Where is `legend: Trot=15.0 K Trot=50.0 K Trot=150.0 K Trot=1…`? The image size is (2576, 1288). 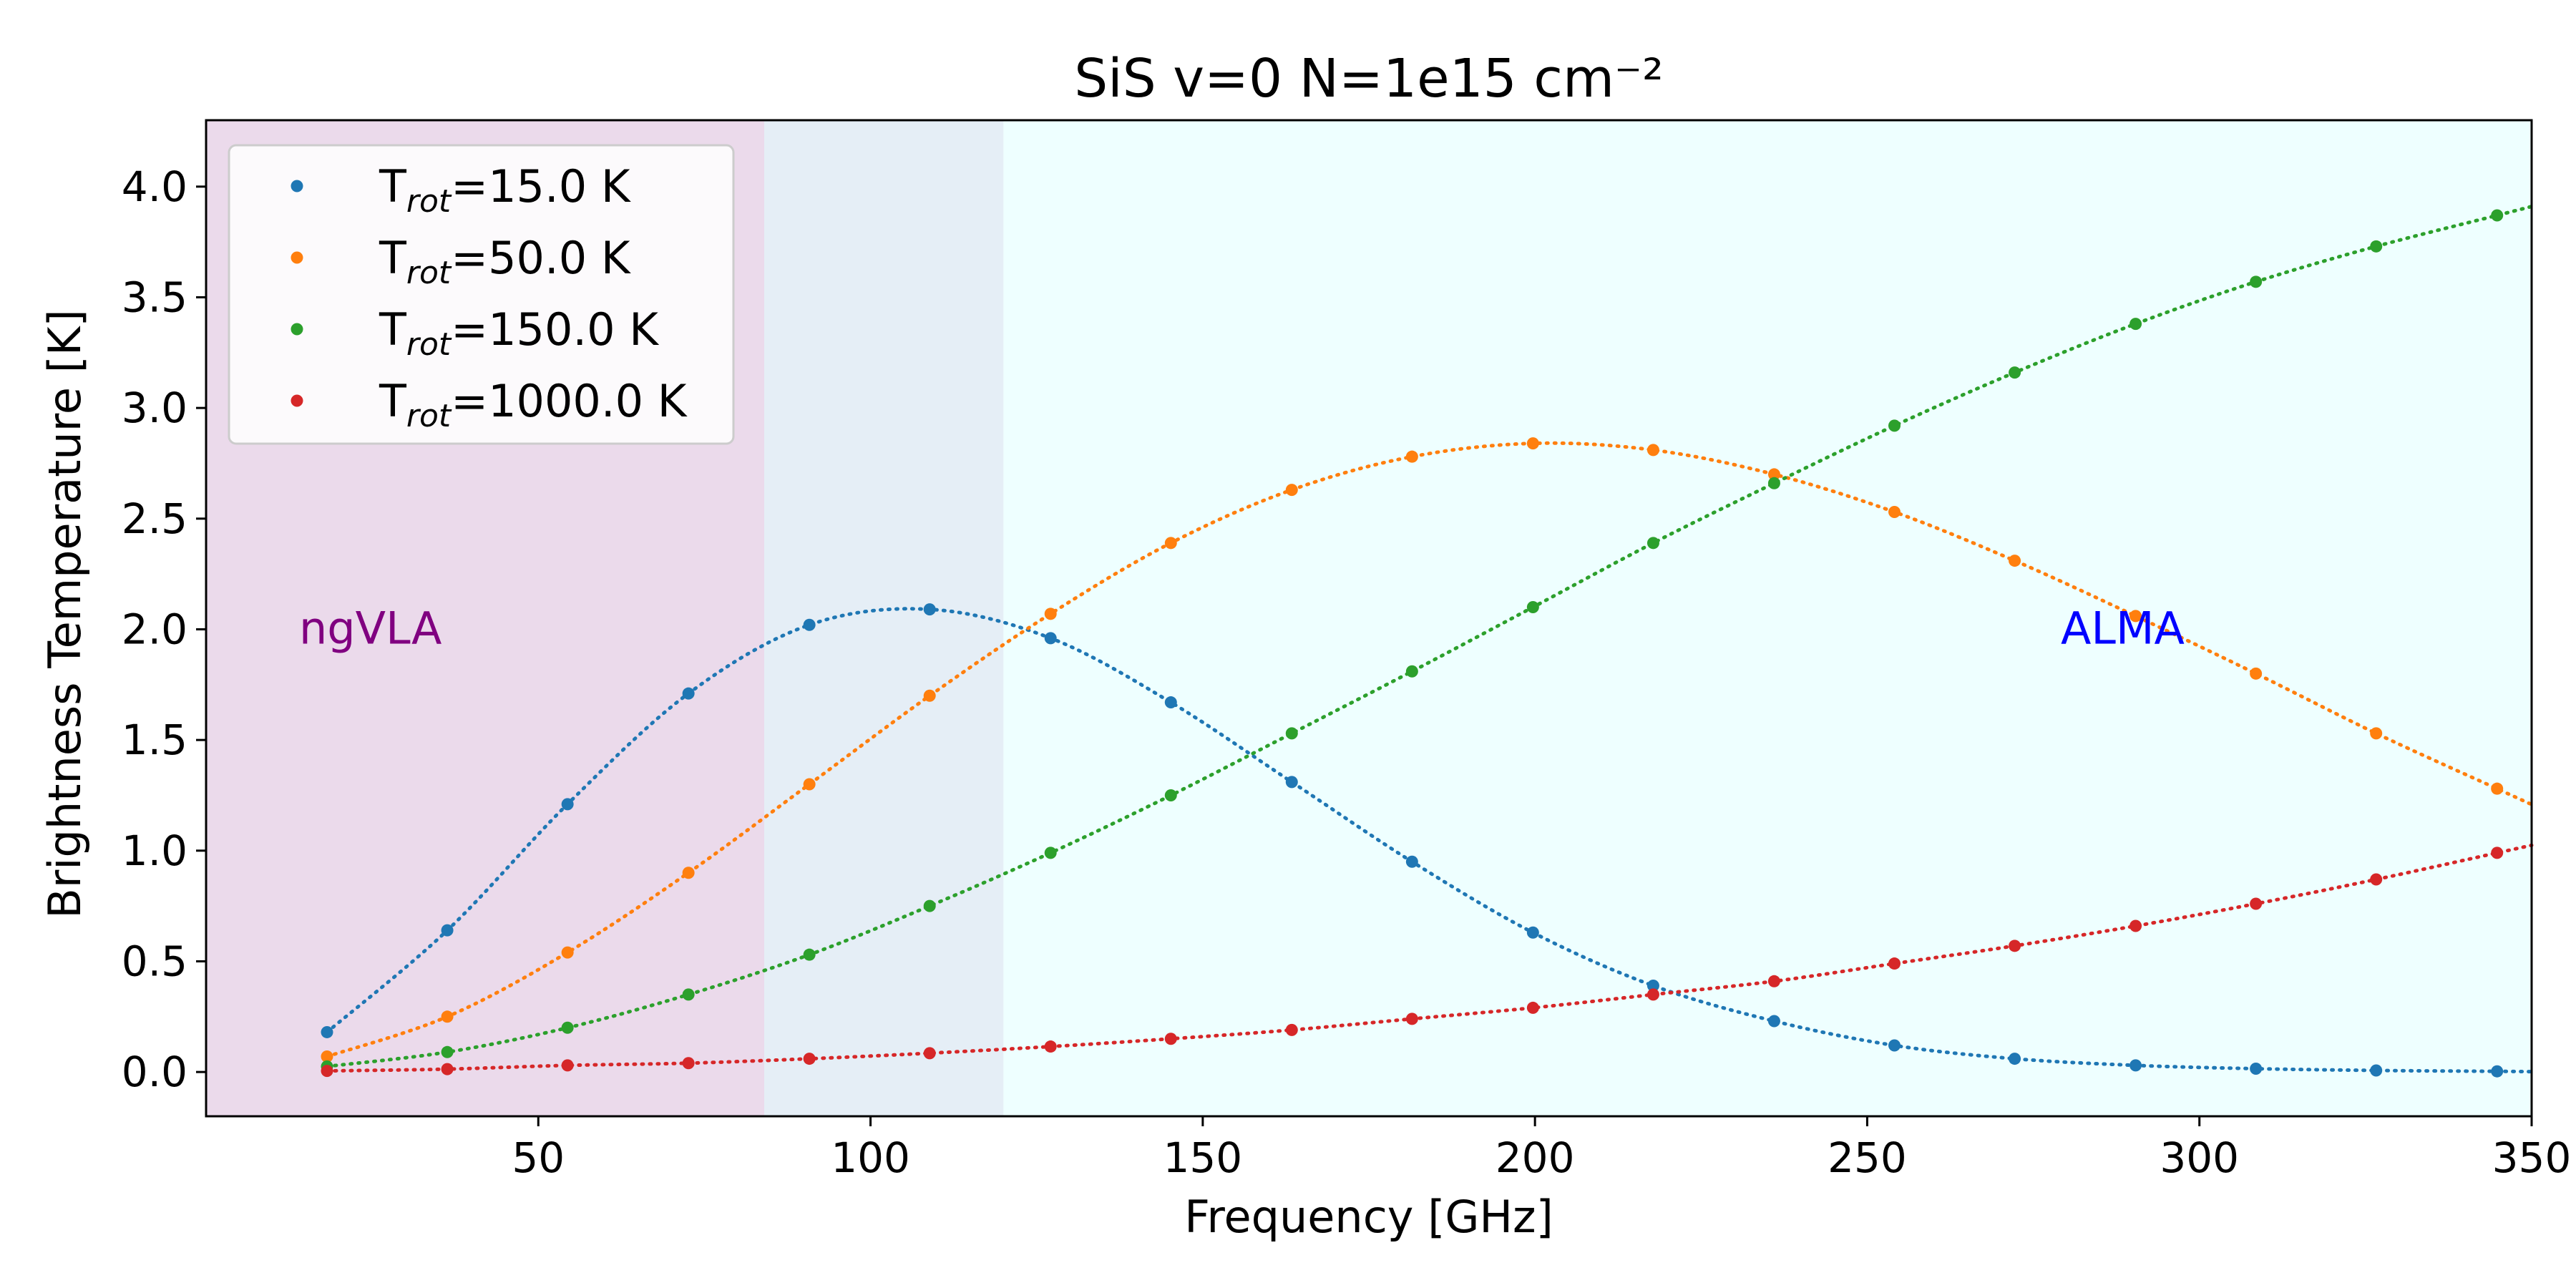 legend: Trot=15.0 K Trot=50.0 K Trot=150.0 K Trot=1… is located at coordinates (481, 294).